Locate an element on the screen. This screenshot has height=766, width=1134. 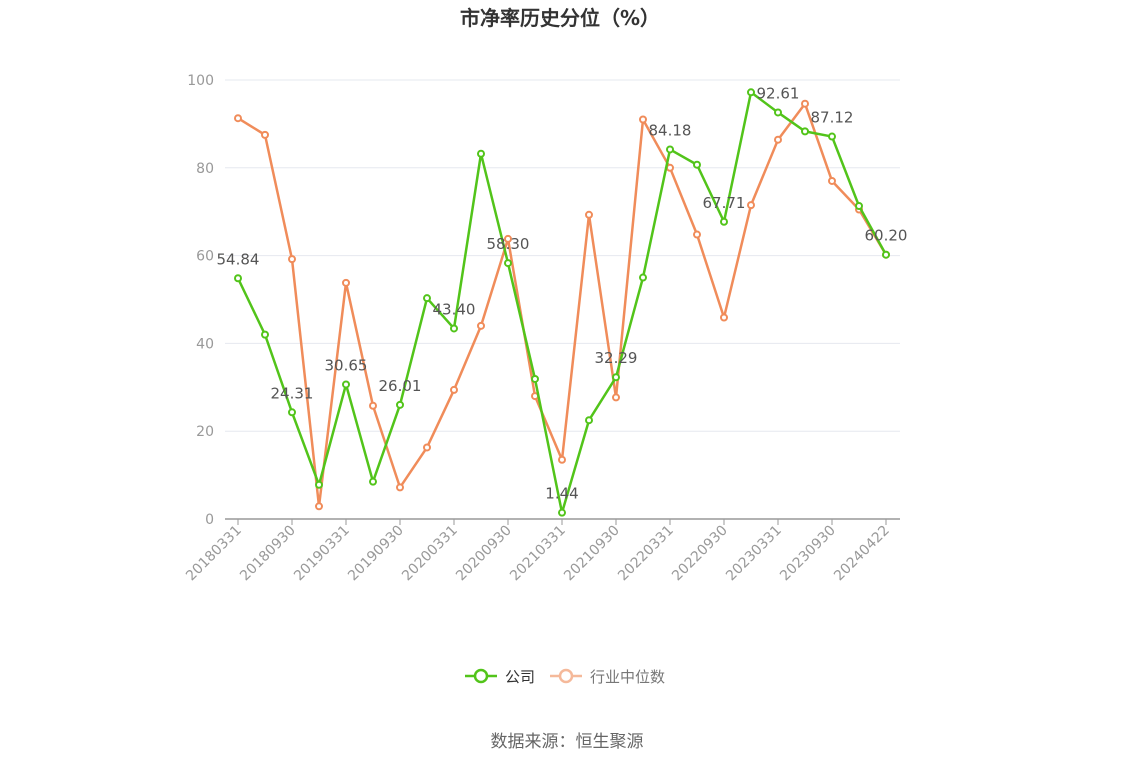
x-tick-label: 20220331 is located at coordinates (646, 554).